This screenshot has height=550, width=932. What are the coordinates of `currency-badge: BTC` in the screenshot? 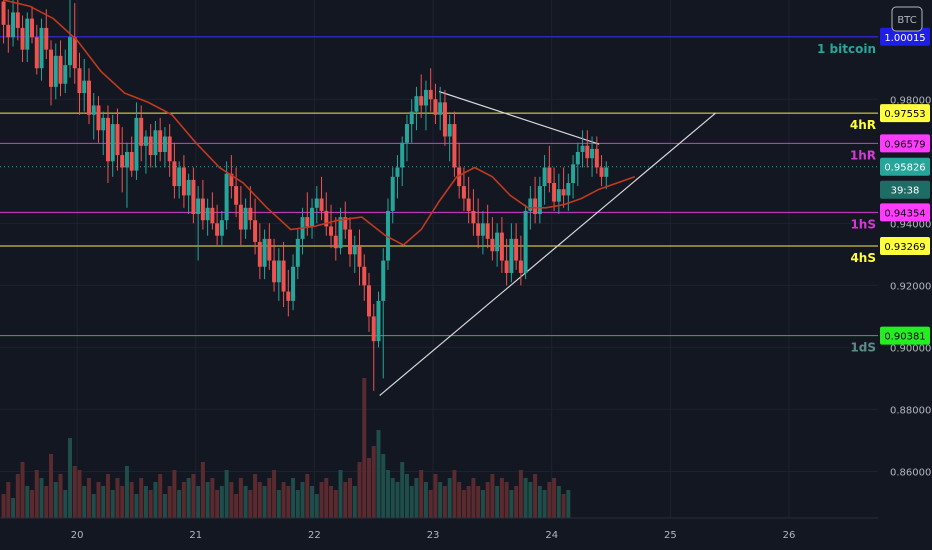 It's located at (907, 19).